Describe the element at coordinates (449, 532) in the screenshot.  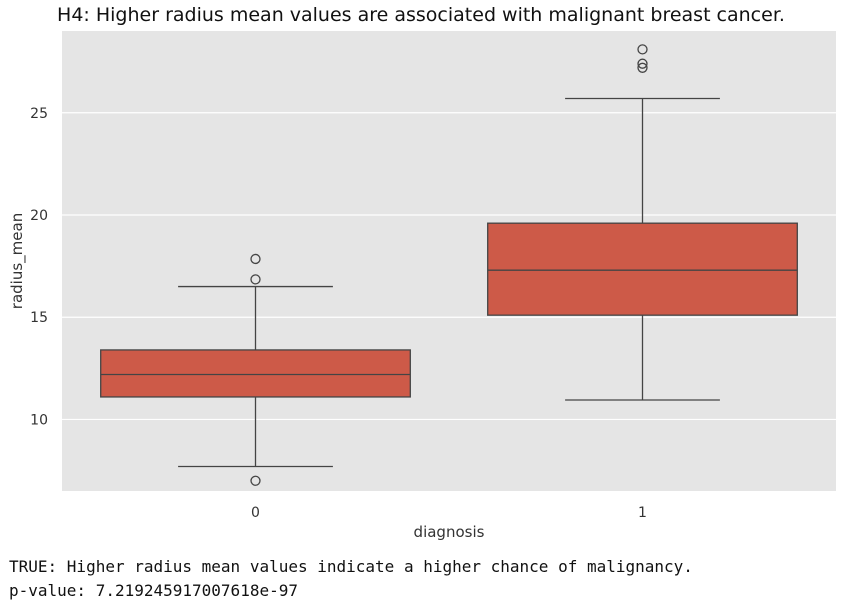
I see `x-axis-label: diagnosis` at that location.